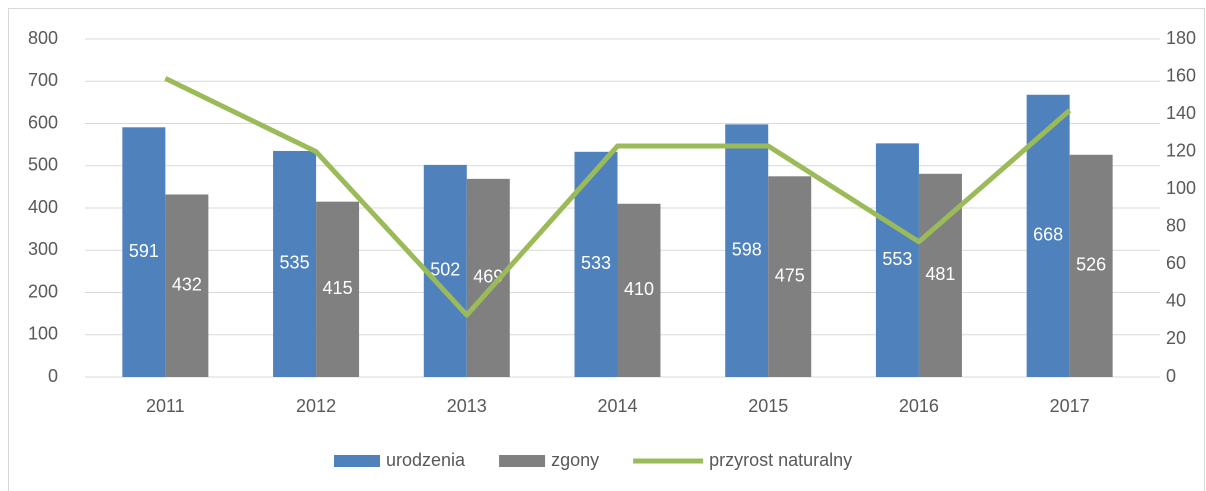  What do you see at coordinates (617, 406) in the screenshot?
I see `x-tick-label: 2014` at bounding box center [617, 406].